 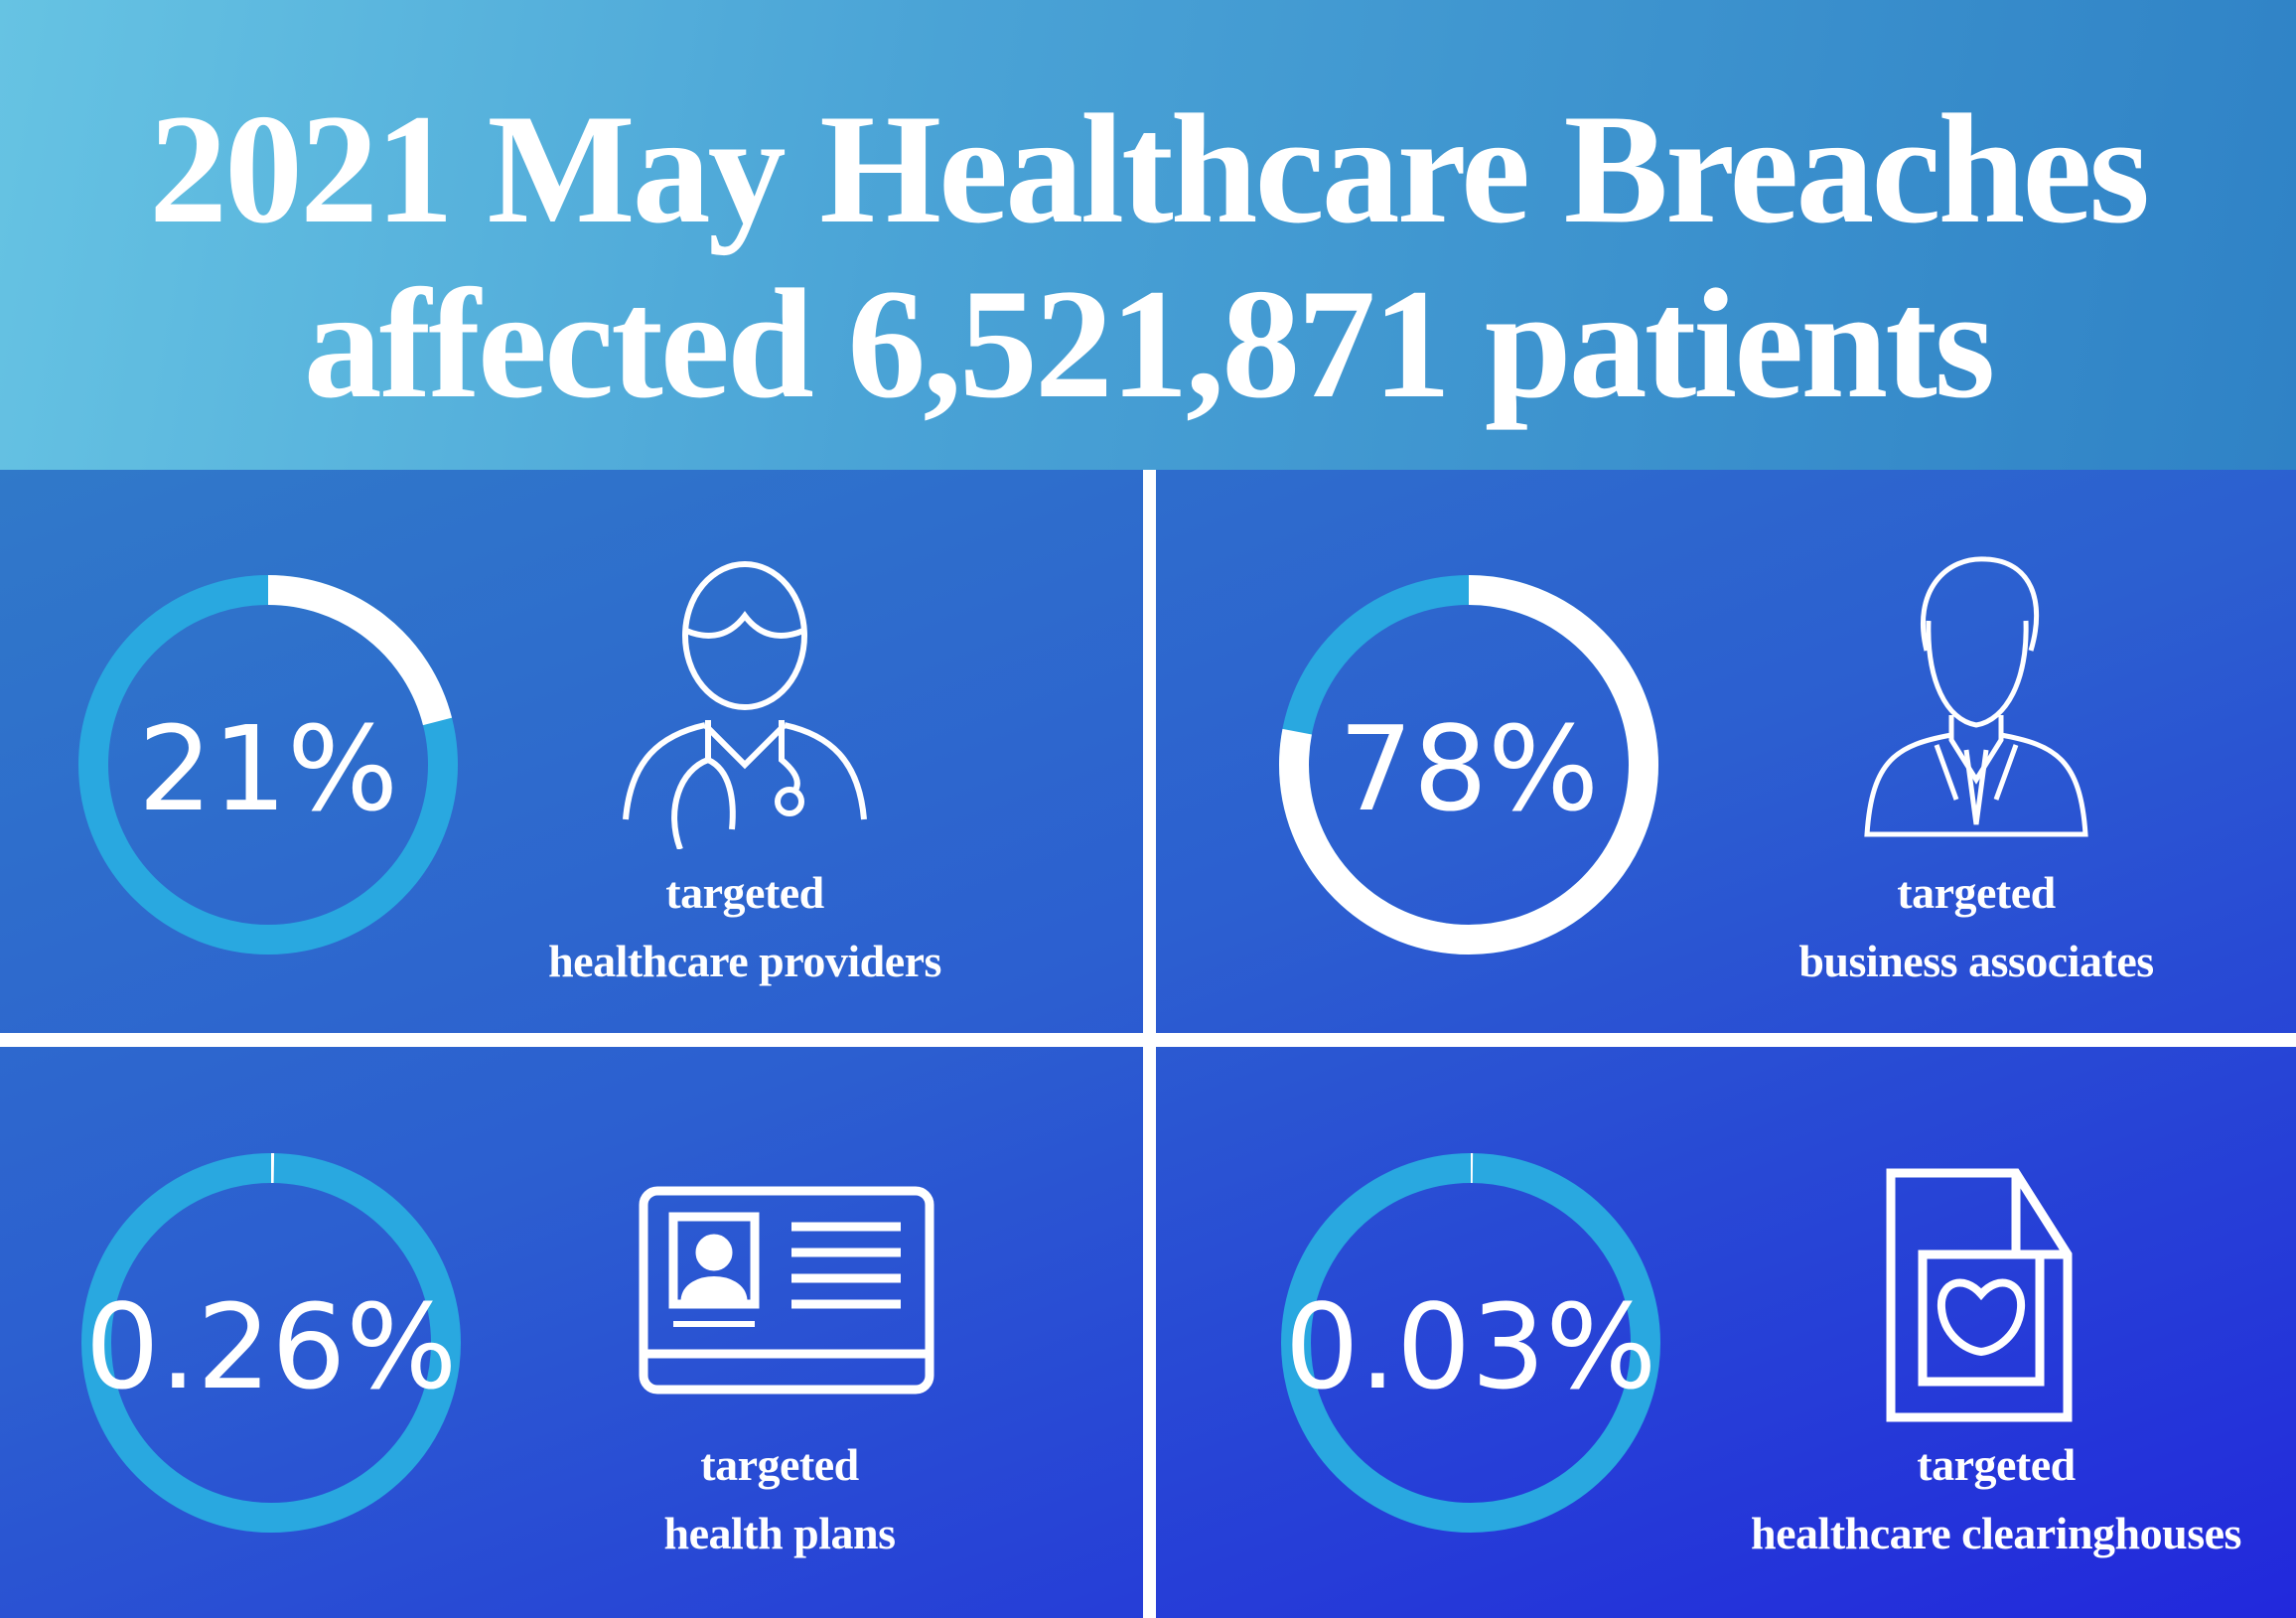 What do you see at coordinates (745, 705) in the screenshot?
I see `doctor-icon` at bounding box center [745, 705].